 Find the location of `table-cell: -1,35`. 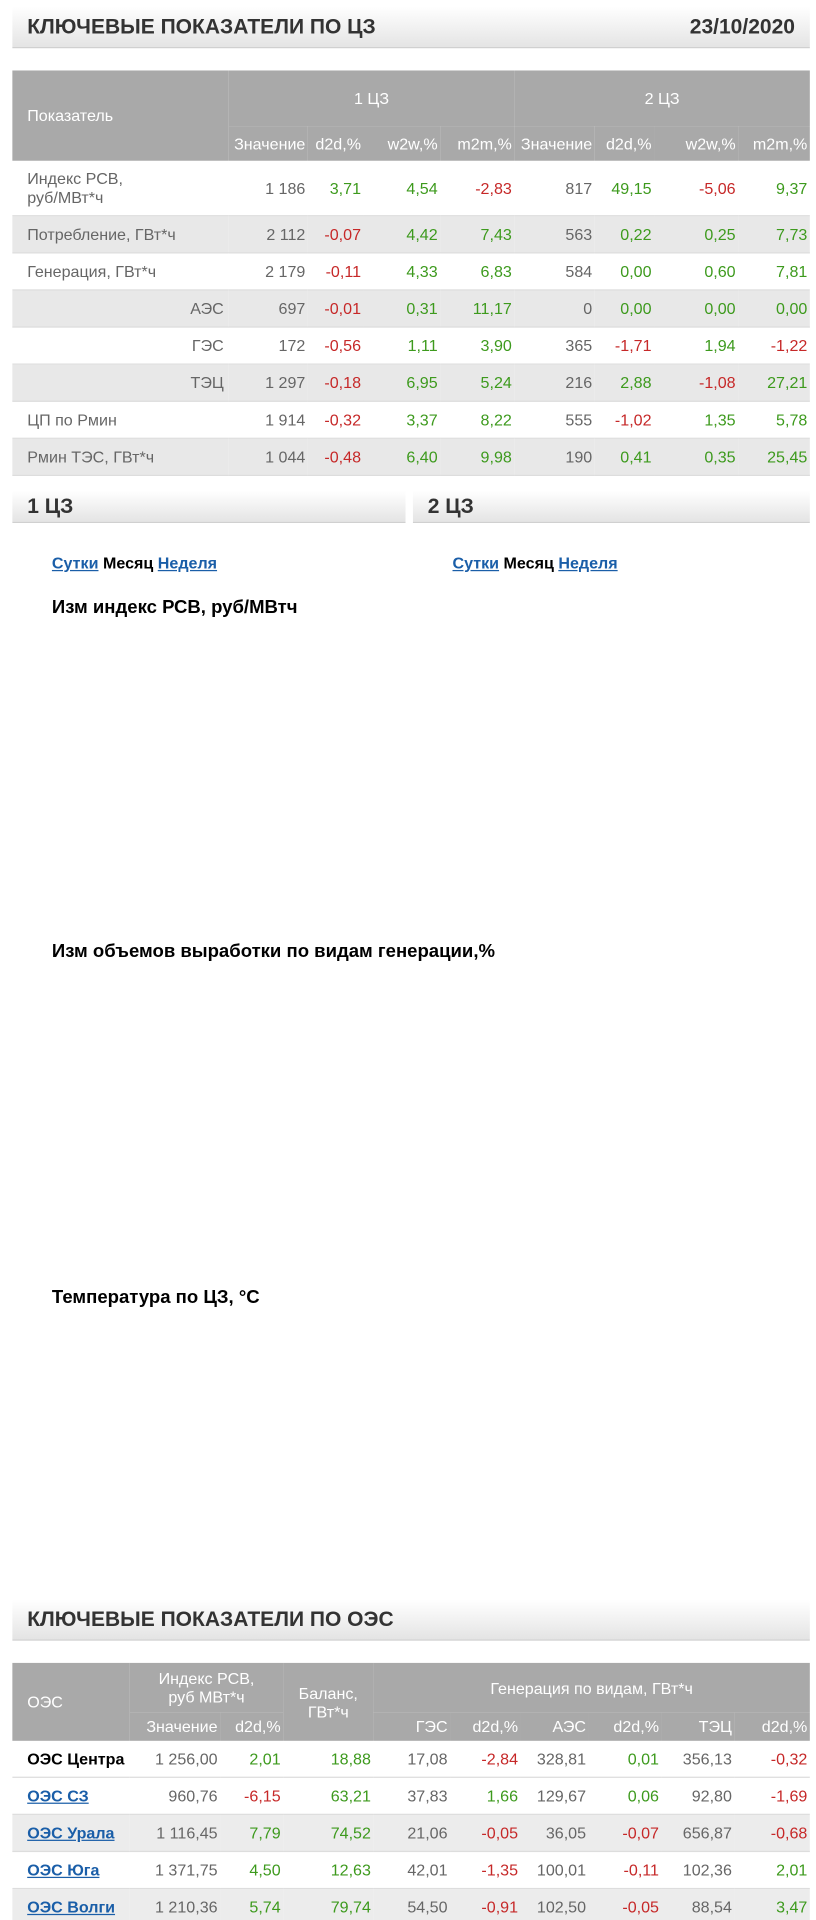

table-cell: -1,35 is located at coordinates (500, 1870).